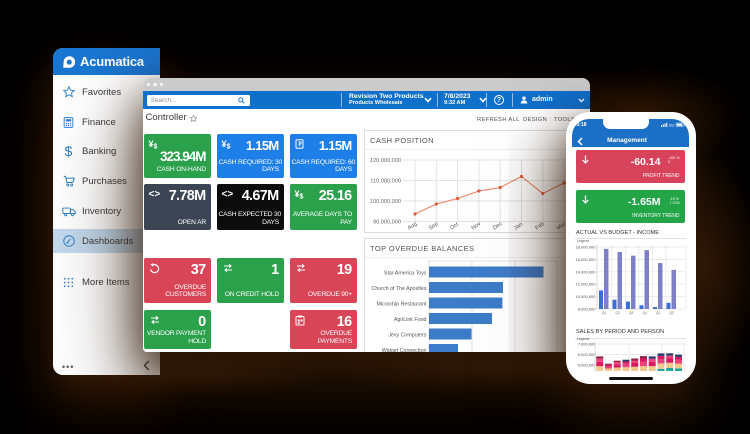 The height and width of the screenshot is (434, 750). Describe the element at coordinates (644, 313) in the screenshot. I see `svg-text: Q4` at that location.